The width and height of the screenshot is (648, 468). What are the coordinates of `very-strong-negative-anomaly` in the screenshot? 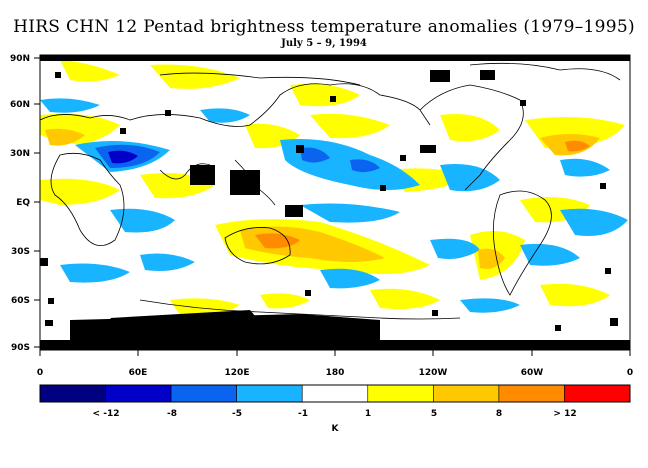 It's located at (123, 157).